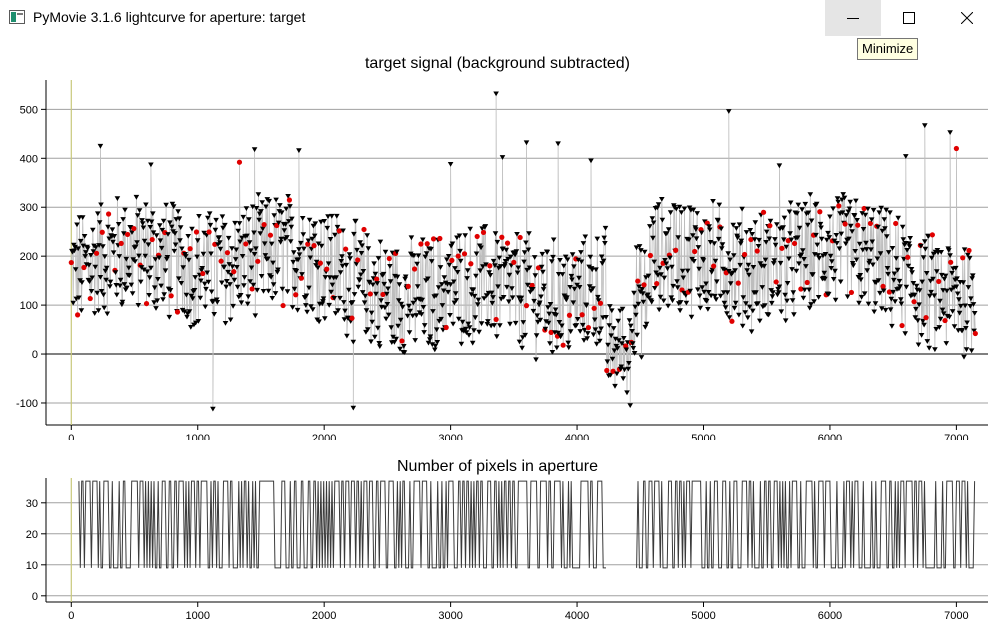 The image size is (995, 630). I want to click on minimize-button, so click(853, 18).